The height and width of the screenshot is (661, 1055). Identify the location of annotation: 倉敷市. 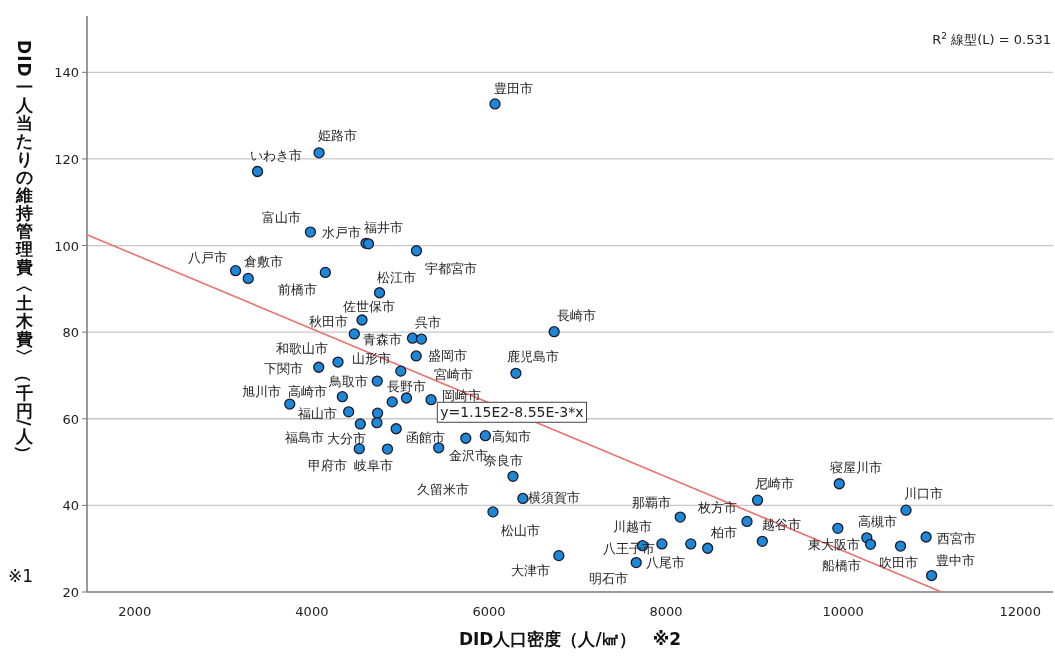
(263, 262).